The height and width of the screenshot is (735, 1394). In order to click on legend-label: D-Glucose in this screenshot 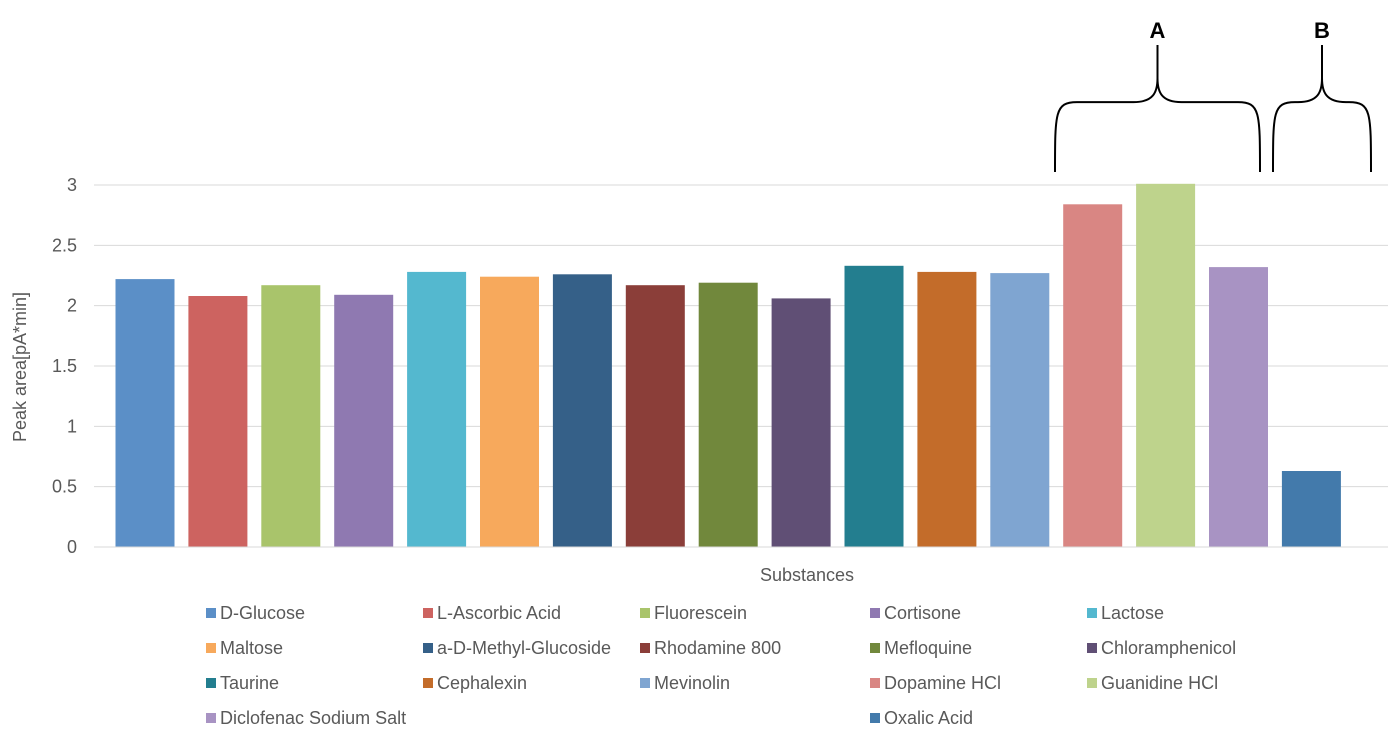, I will do `click(262, 613)`.